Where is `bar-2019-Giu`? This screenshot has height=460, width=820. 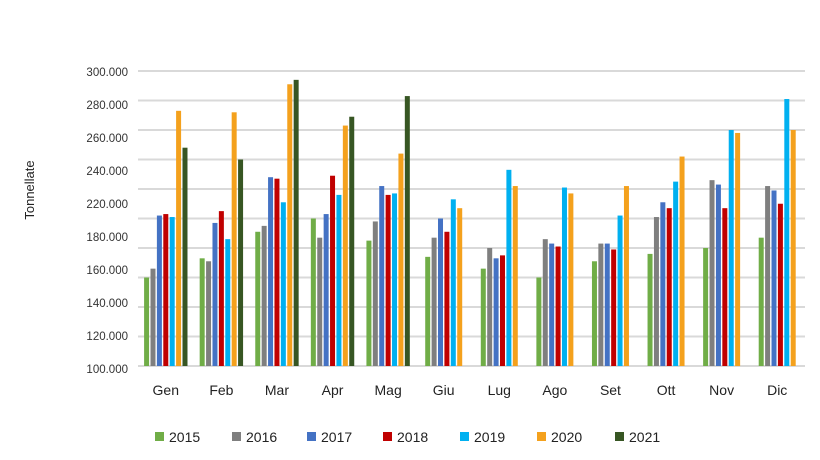
bar-2019-Giu is located at coordinates (453, 282).